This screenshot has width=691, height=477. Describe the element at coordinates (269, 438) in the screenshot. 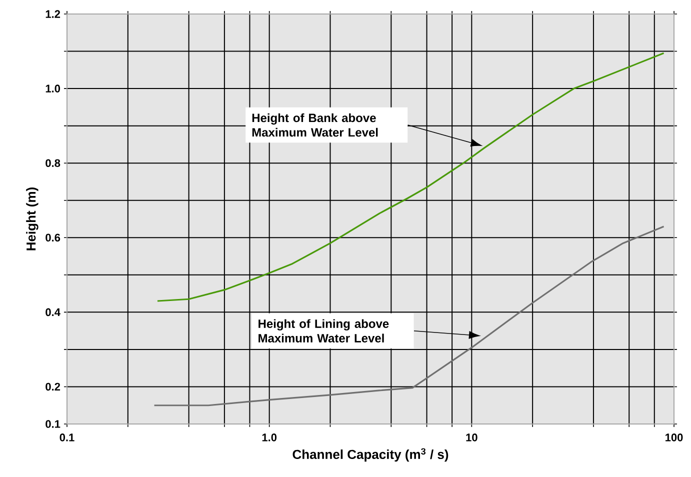

I see `x-tick-label: 1.0` at that location.